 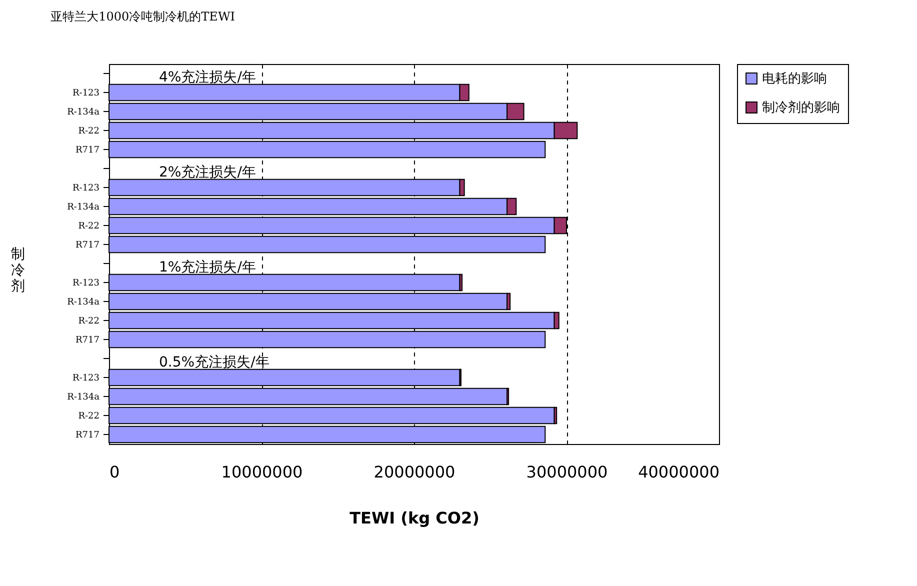 I want to click on legend-label: 电耗的影响, so click(x=794, y=79).